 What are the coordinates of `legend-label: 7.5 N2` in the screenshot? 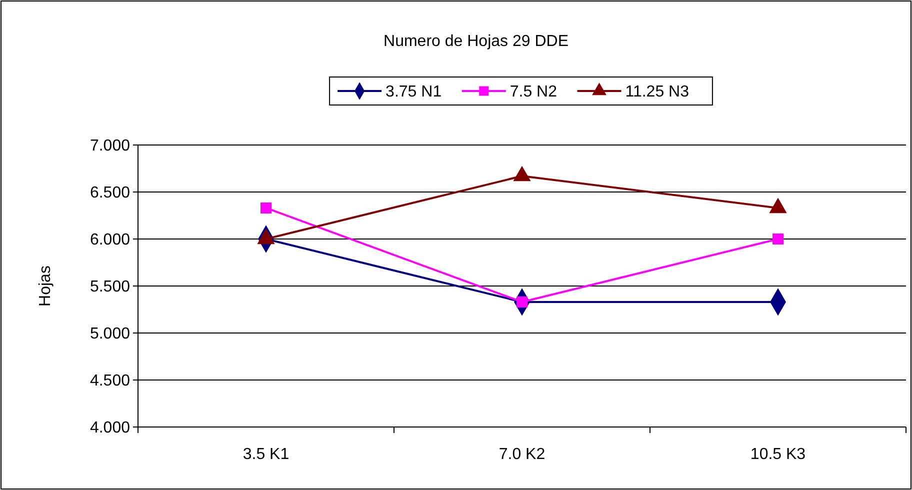 It's located at (534, 92).